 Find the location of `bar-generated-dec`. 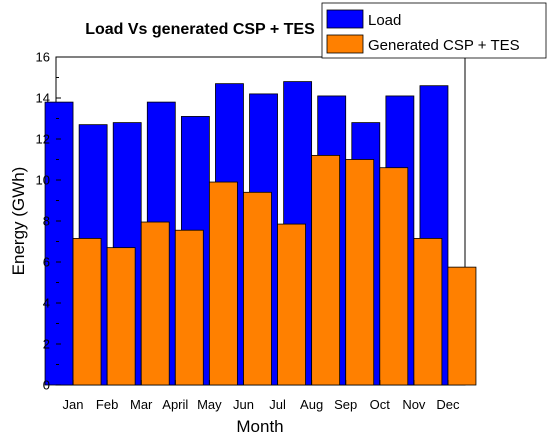

bar-generated-dec is located at coordinates (462, 326).